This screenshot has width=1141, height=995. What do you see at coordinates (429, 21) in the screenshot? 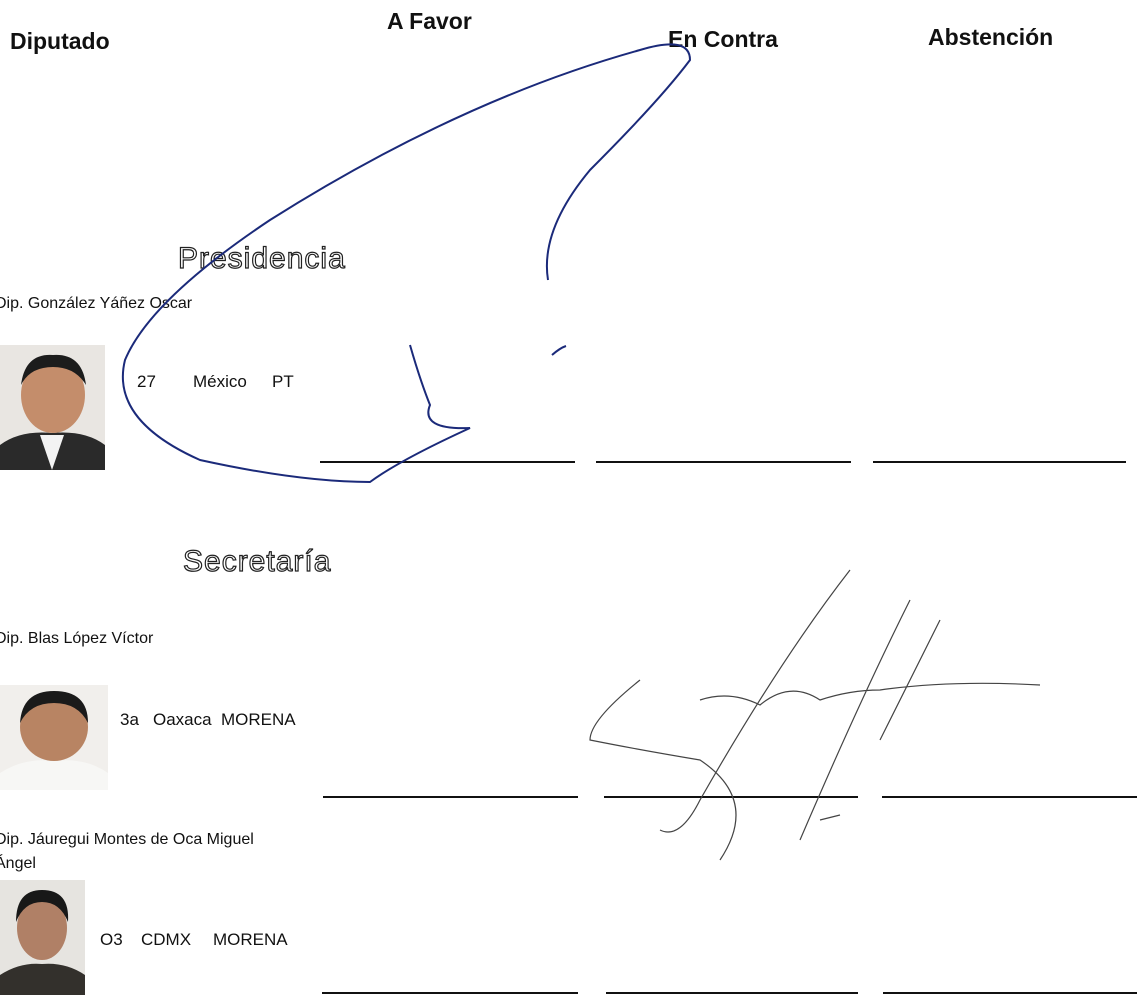
I see `column-header: A Favor` at bounding box center [429, 21].